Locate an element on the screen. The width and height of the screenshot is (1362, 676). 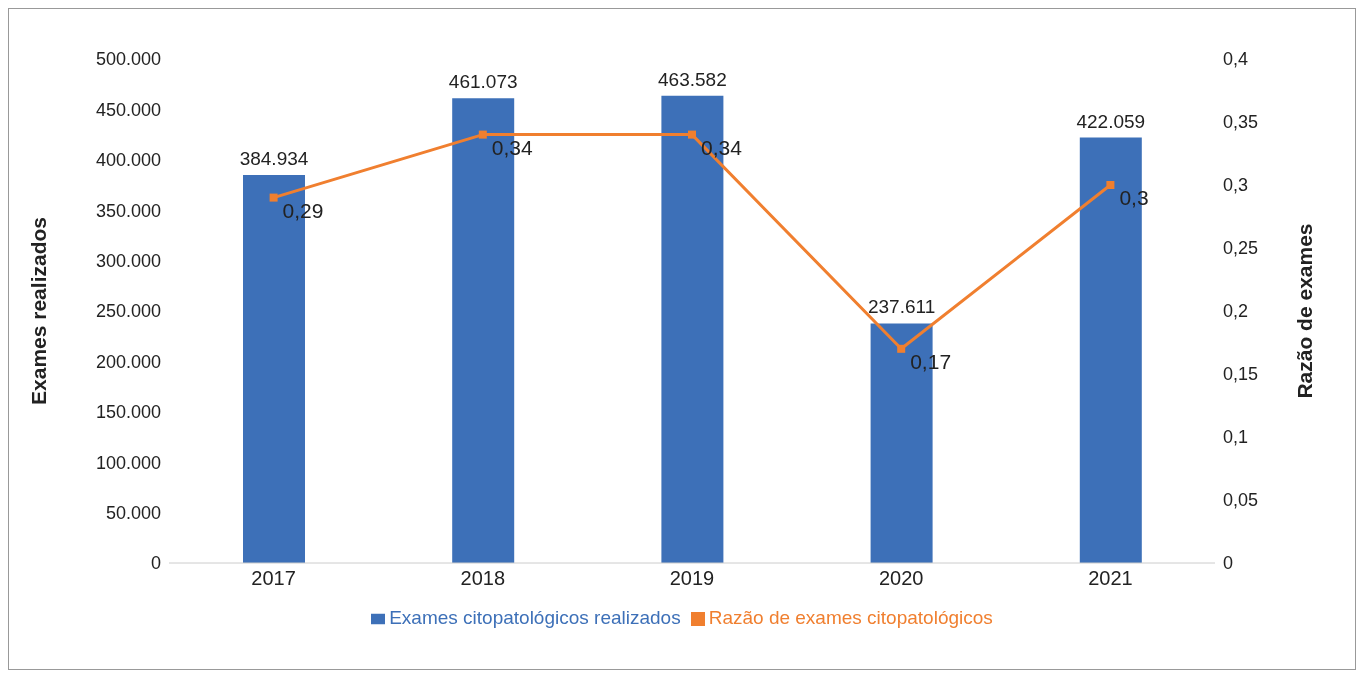
y-tick-label: 200.000 is located at coordinates (128, 361).